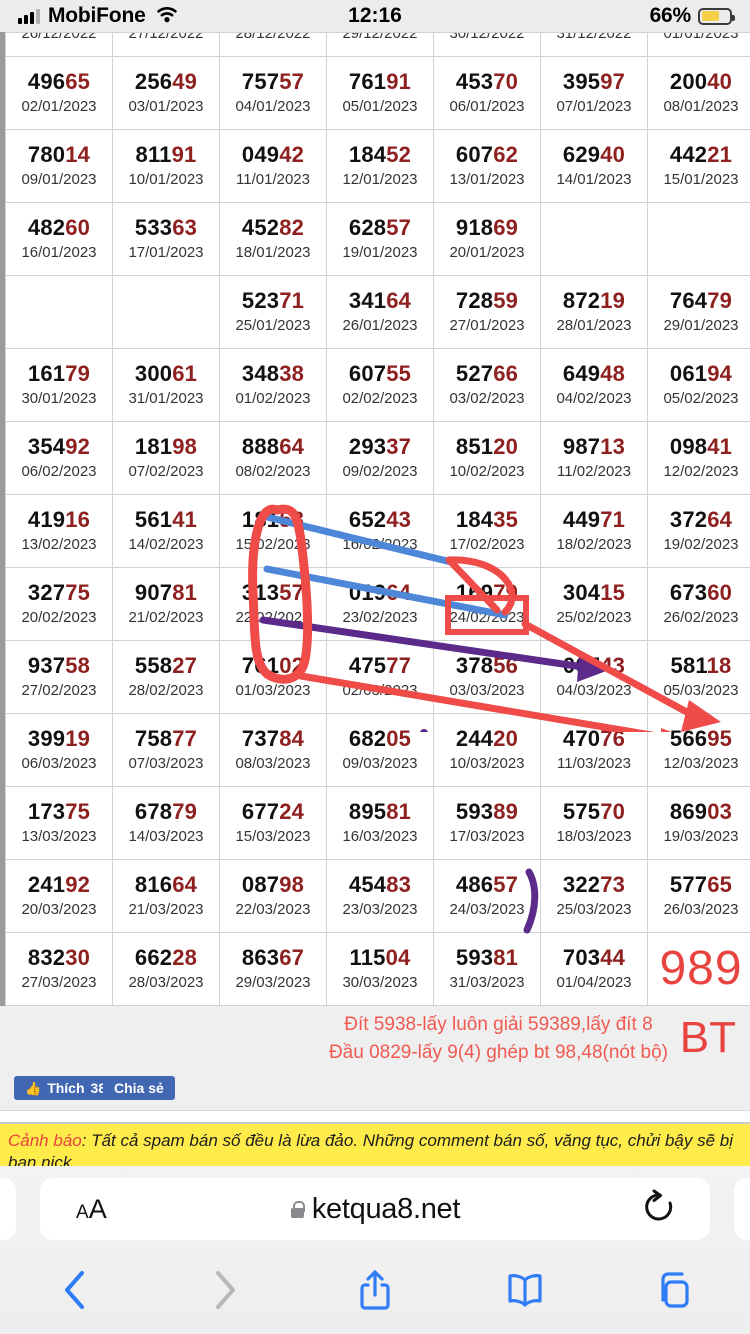 The width and height of the screenshot is (750, 1334). What do you see at coordinates (386, 1208) in the screenshot?
I see `url-text: ketqua8.net` at bounding box center [386, 1208].